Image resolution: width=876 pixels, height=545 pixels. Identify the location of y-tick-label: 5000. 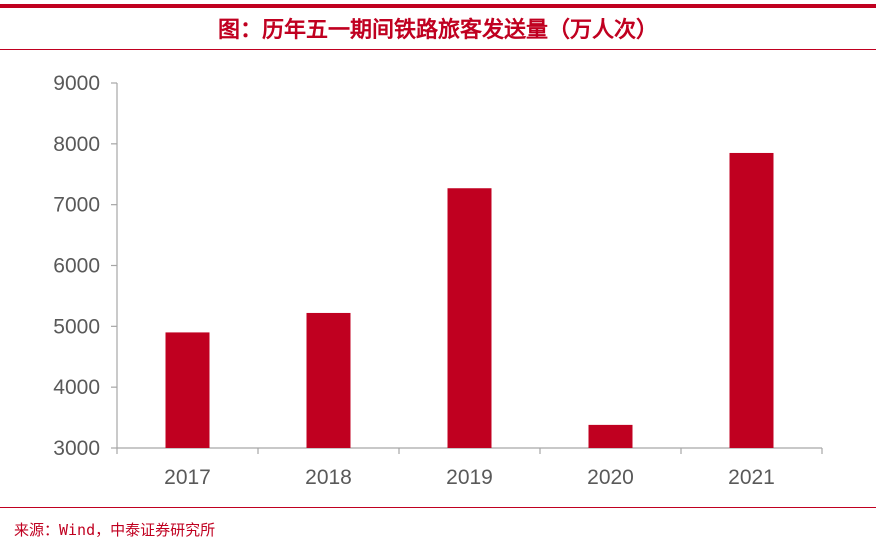
(76, 326).